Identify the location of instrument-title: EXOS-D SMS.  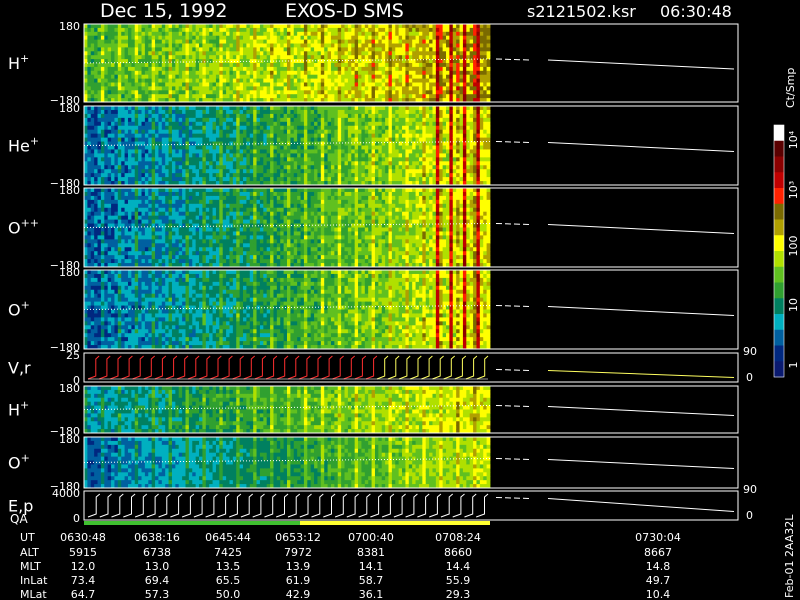
(344, 11).